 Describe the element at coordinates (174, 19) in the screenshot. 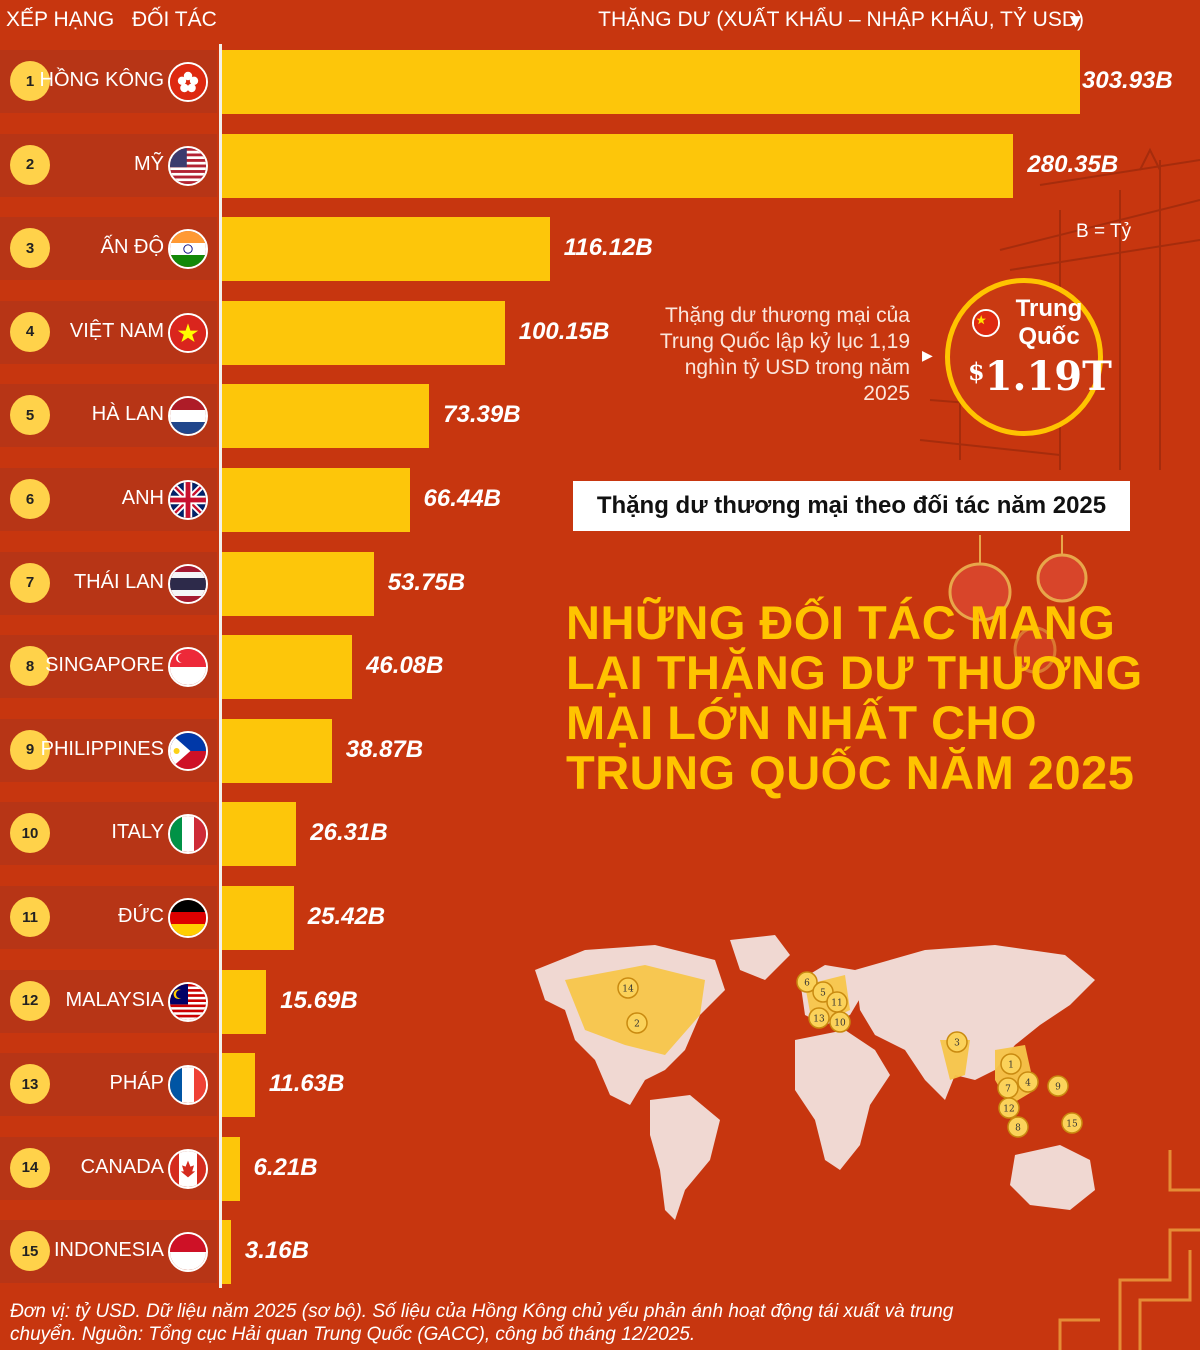

I see `partner-column-header: ĐỐI TÁC` at that location.